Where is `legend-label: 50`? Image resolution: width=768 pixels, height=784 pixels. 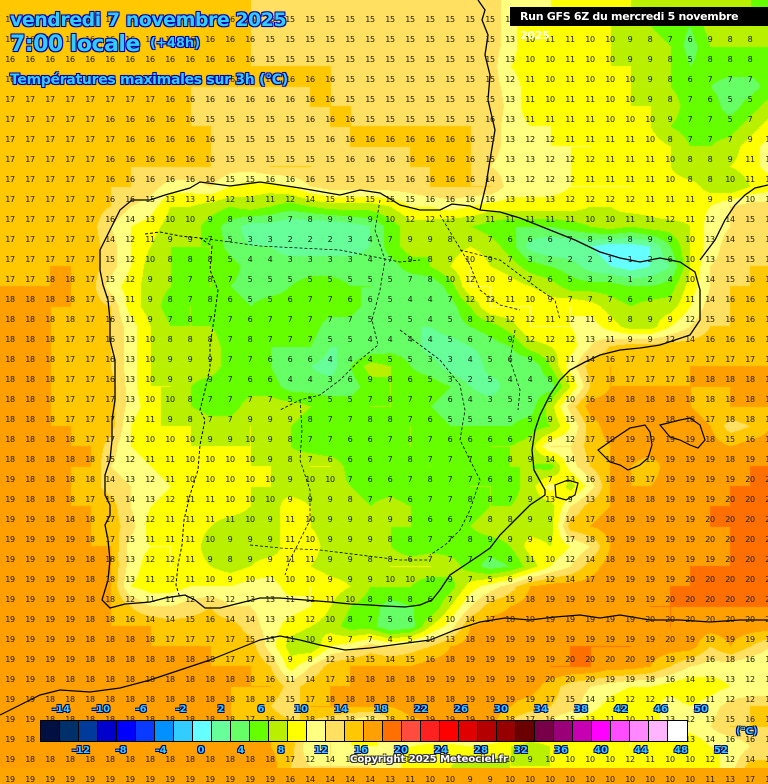
legend-label: 50 is located at coordinates (701, 709).